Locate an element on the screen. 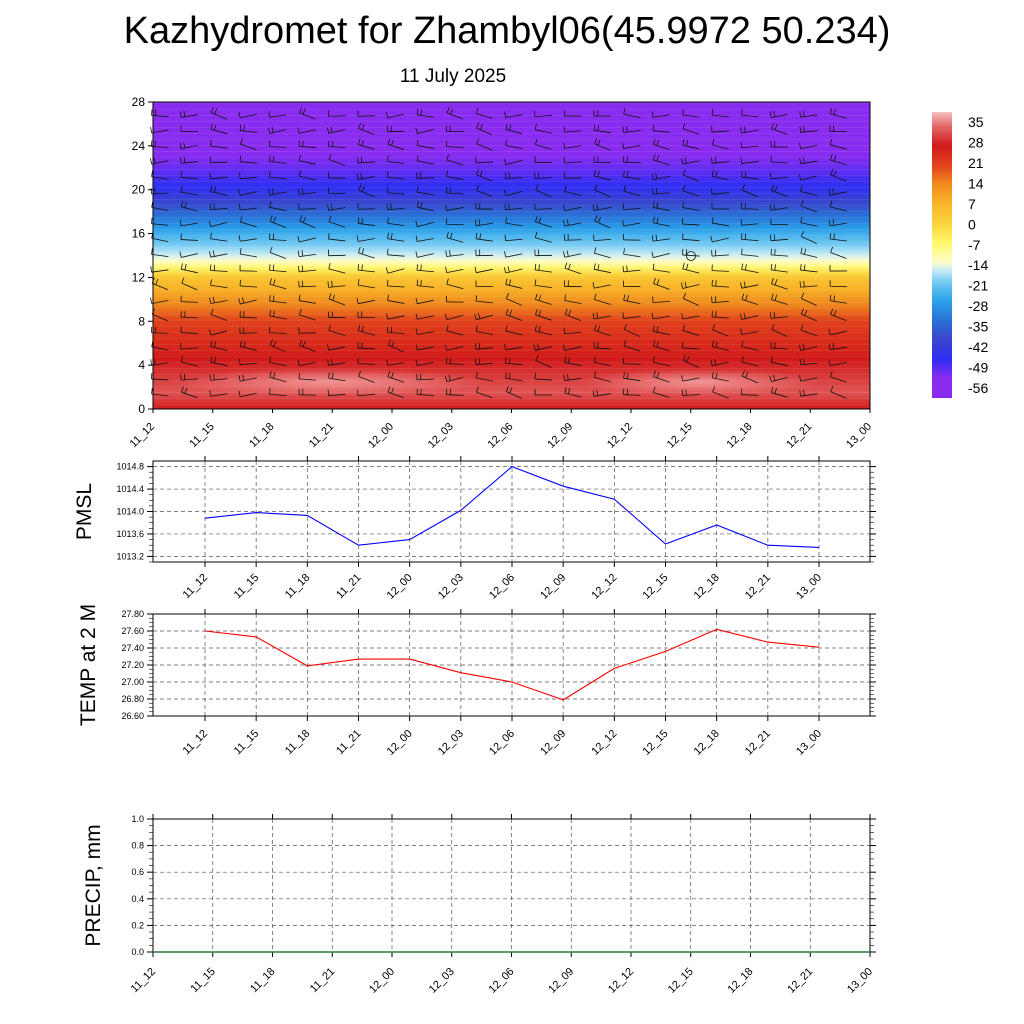 The height and width of the screenshot is (1024, 1024). colorbar-fill is located at coordinates (942, 255).